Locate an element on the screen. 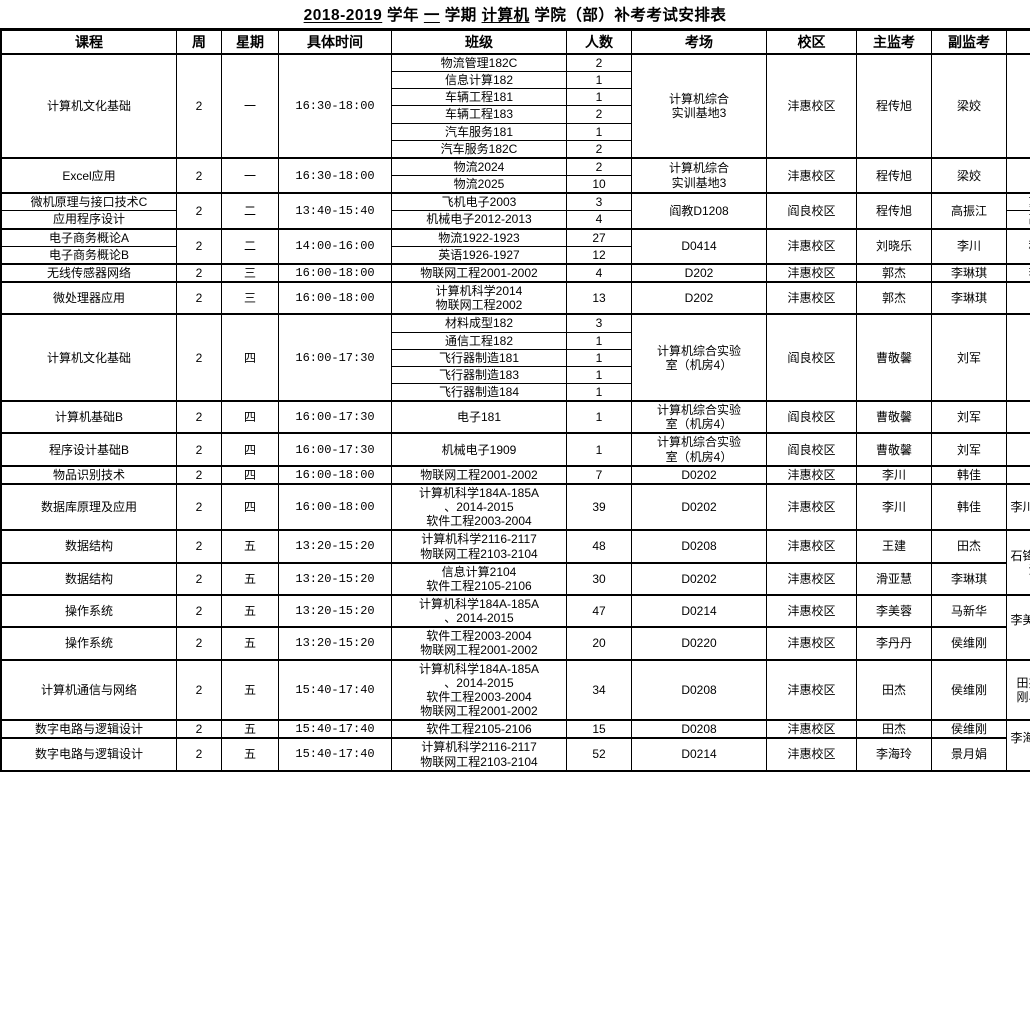 Image resolution: width=1030 pixels, height=1012 pixels. table-row: 汽车服务182C 2 is located at coordinates (515, 149).